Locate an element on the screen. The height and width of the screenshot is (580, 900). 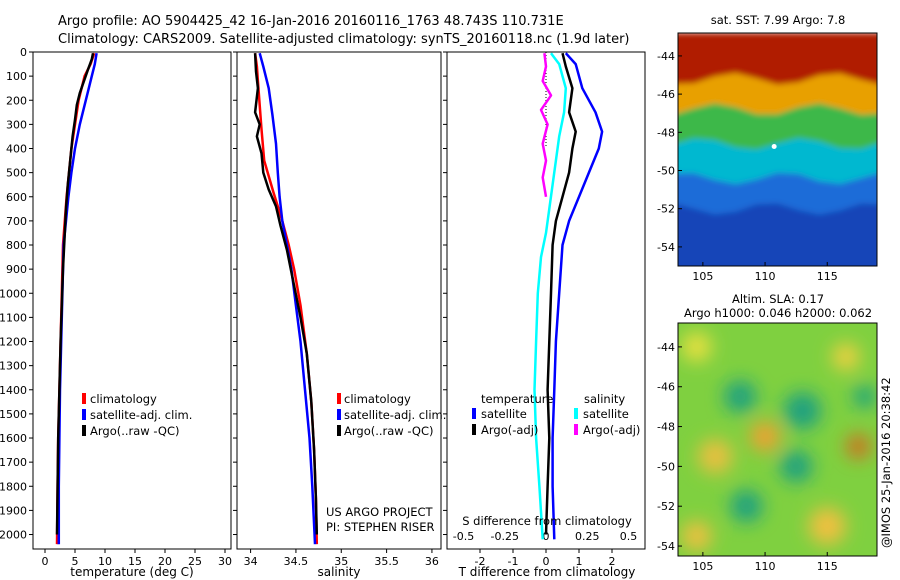
x-tick-label: -1 is located at coordinates (513, 561).